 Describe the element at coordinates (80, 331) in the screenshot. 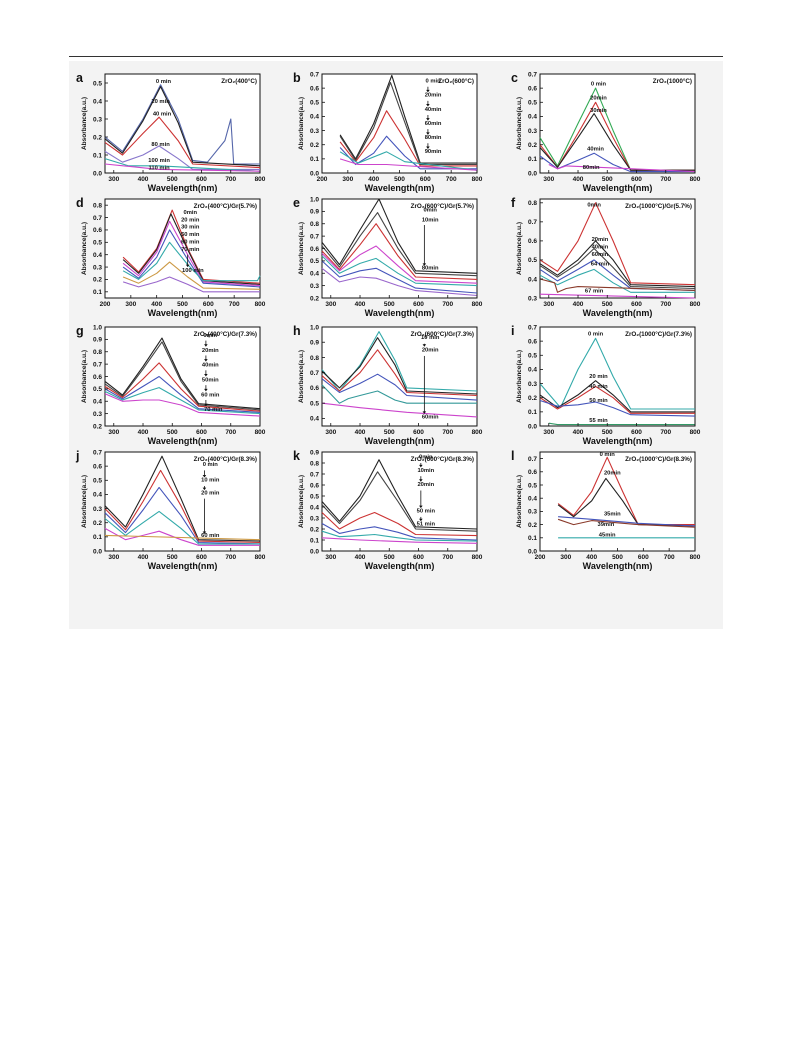

I see `panel-letter: g` at that location.